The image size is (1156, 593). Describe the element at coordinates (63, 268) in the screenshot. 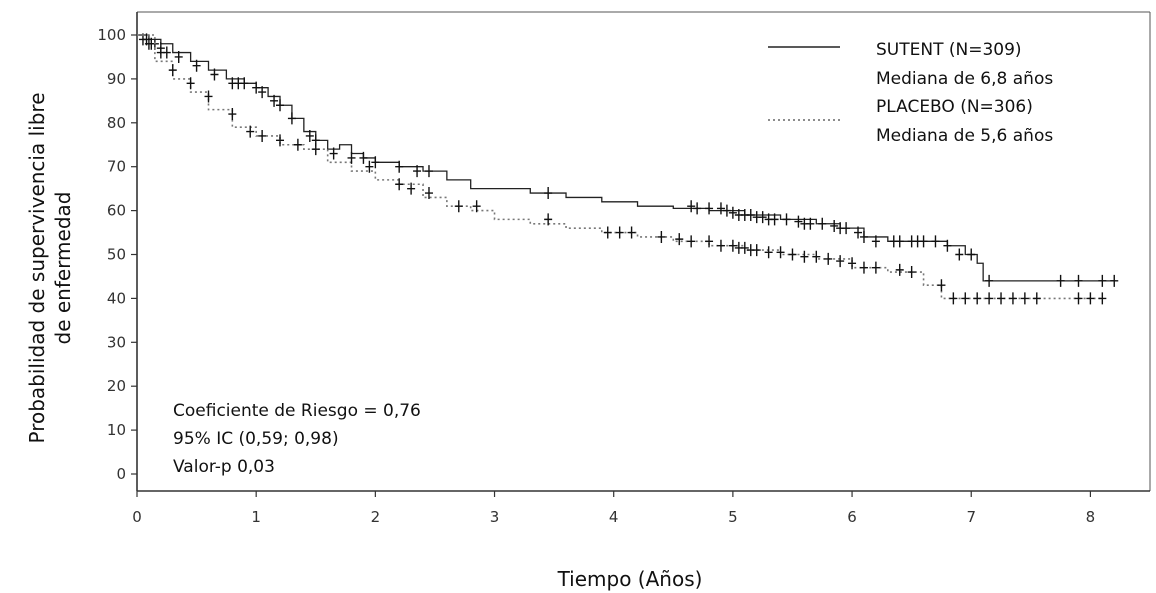

I see `y-axis-title-line2: de enfermedad` at that location.